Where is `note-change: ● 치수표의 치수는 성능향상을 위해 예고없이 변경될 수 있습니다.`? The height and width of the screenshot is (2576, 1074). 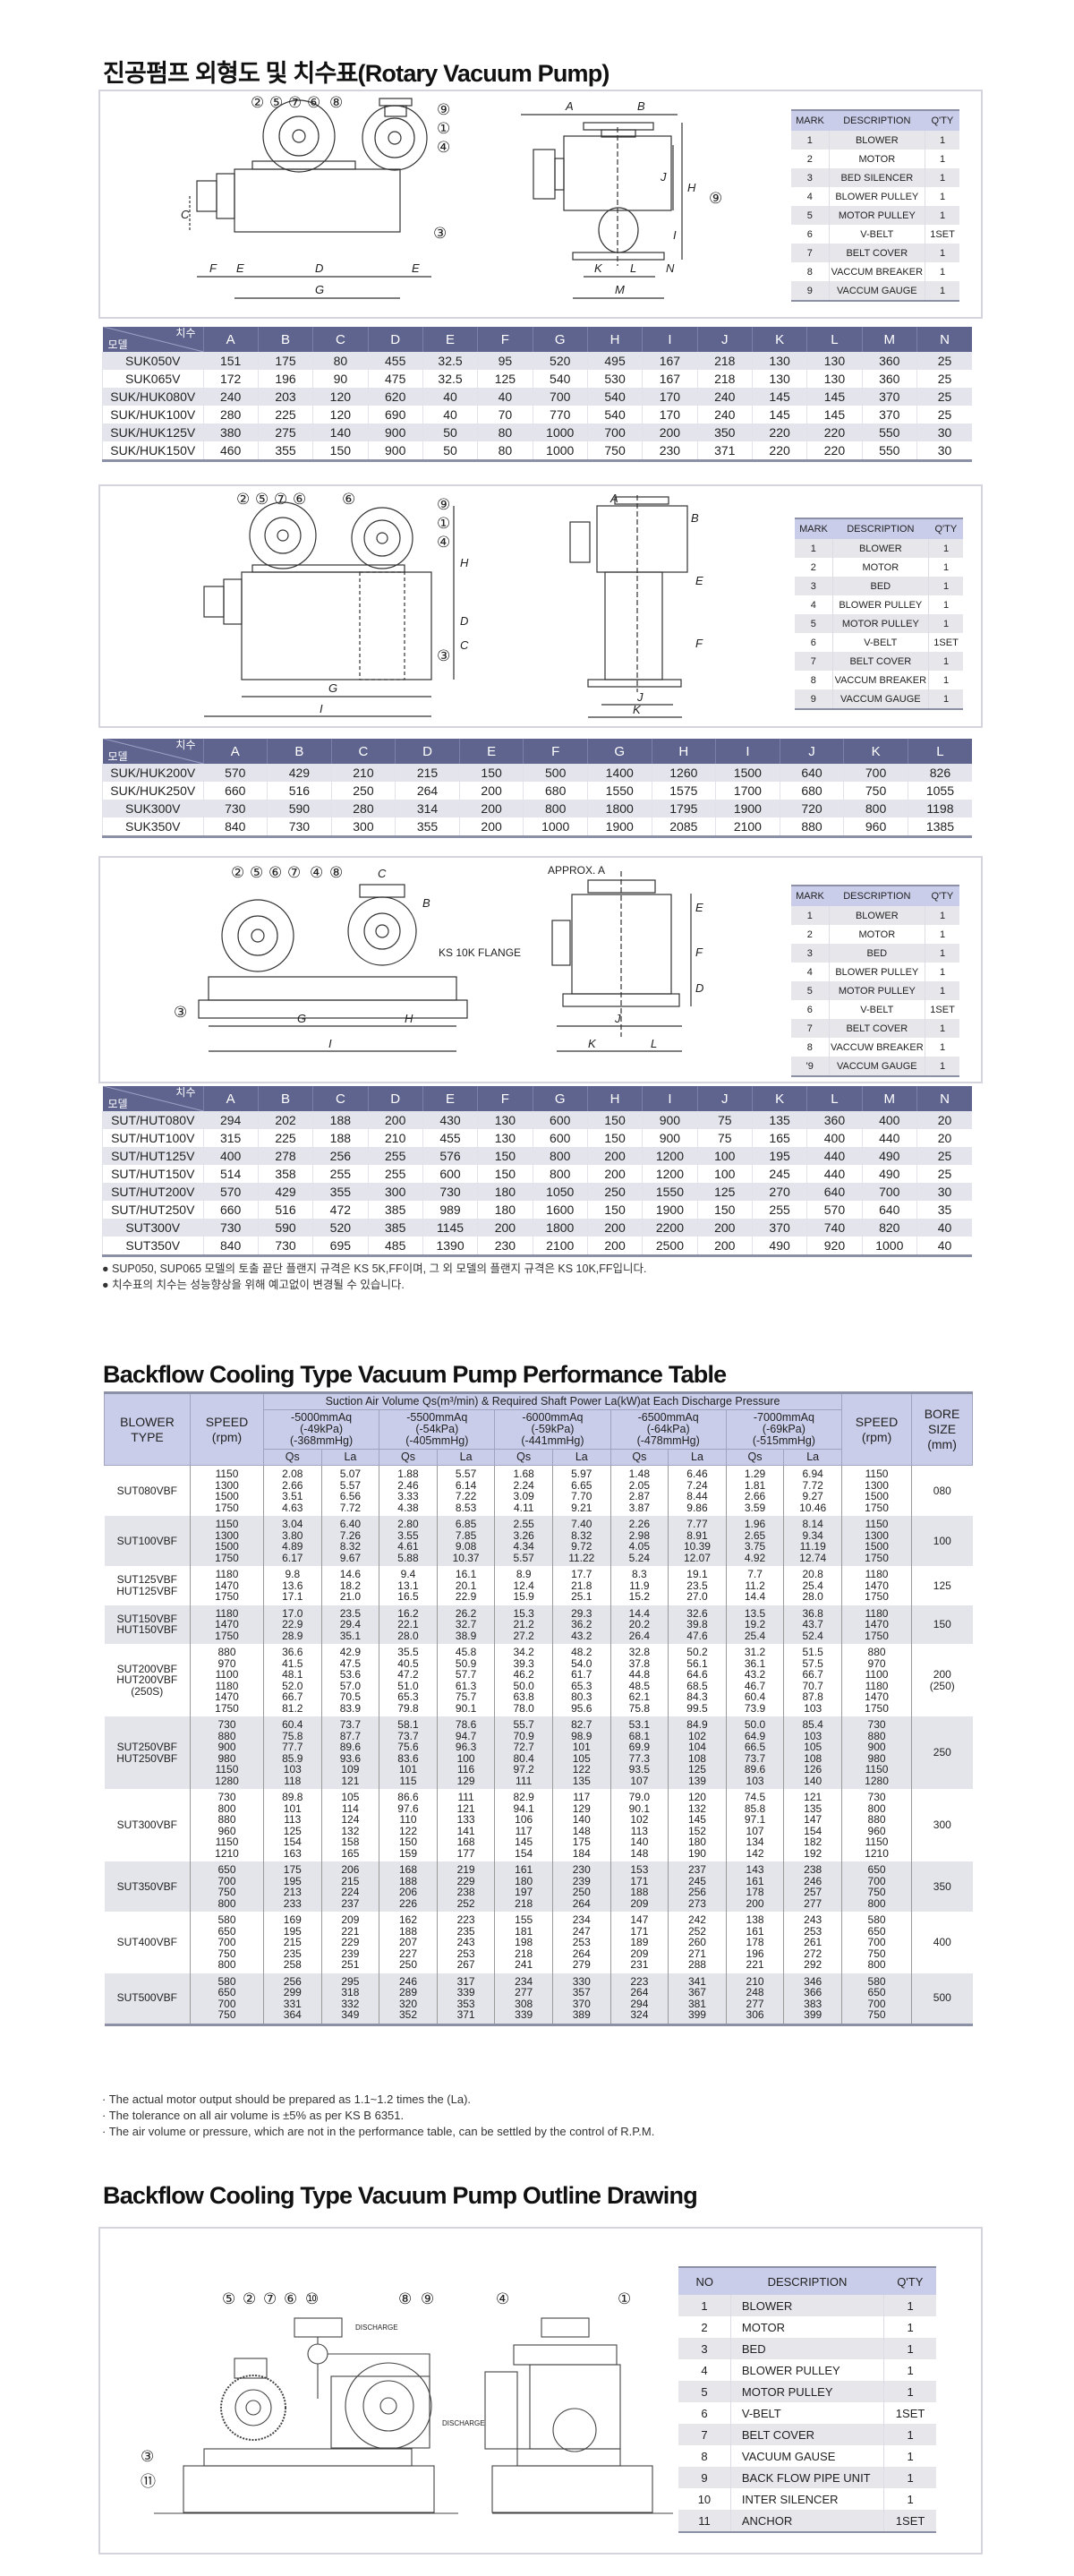
note-change: ● 치수표의 치수는 성능향상을 위해 예고없이 변경될 수 있습니다. is located at coordinates (253, 1285).